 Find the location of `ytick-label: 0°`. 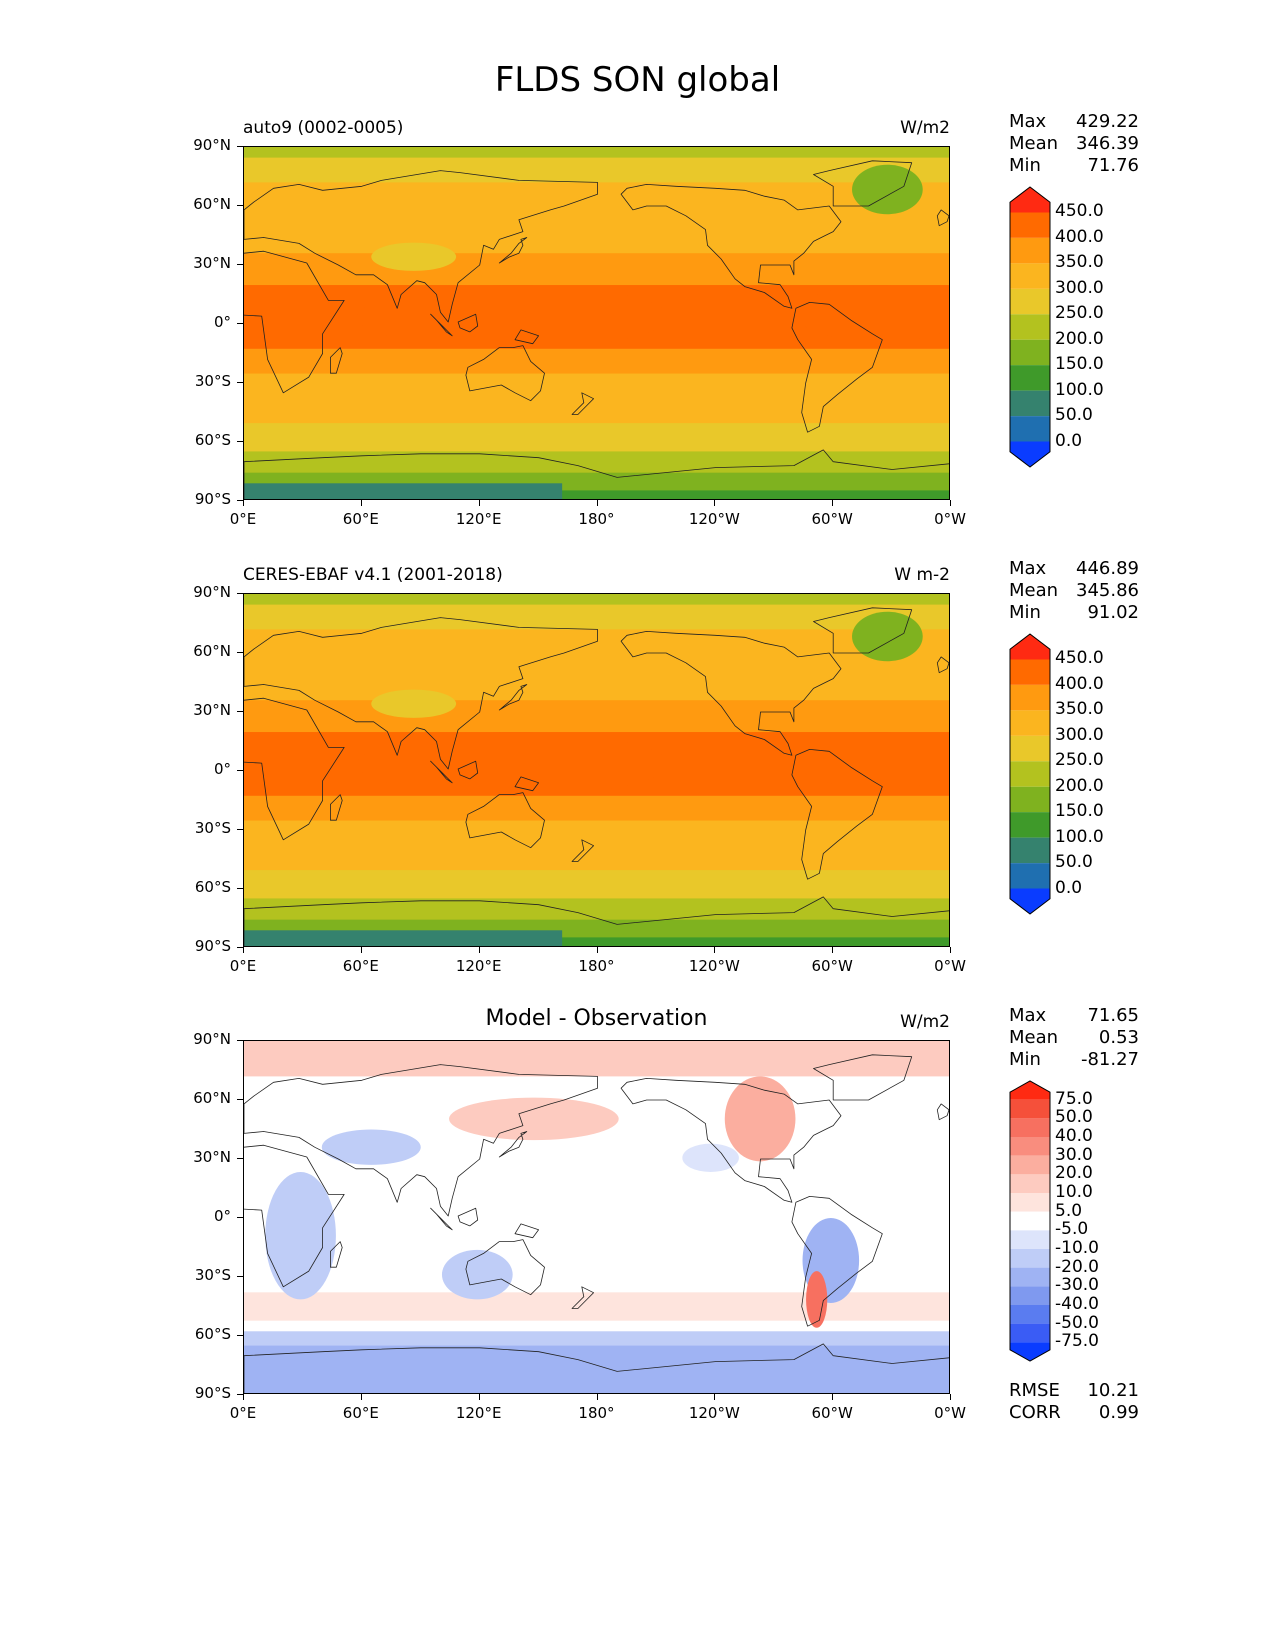

ytick-label: 0° is located at coordinates (222, 769).